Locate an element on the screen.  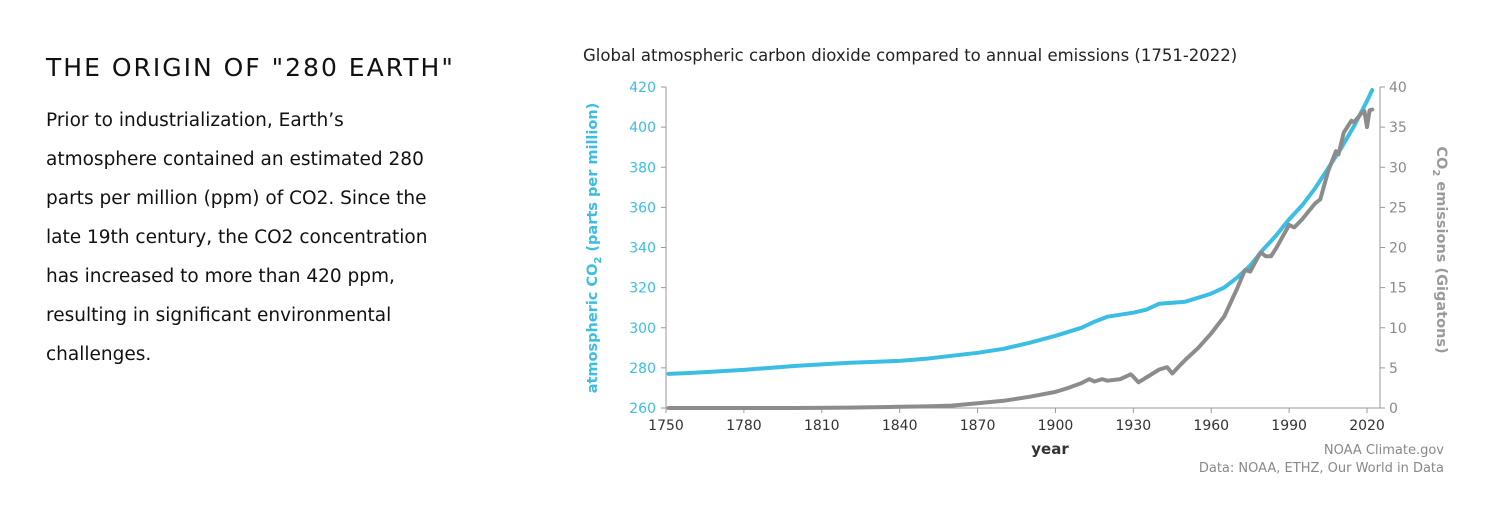
y-tick-label: 280 is located at coordinates (642, 369).